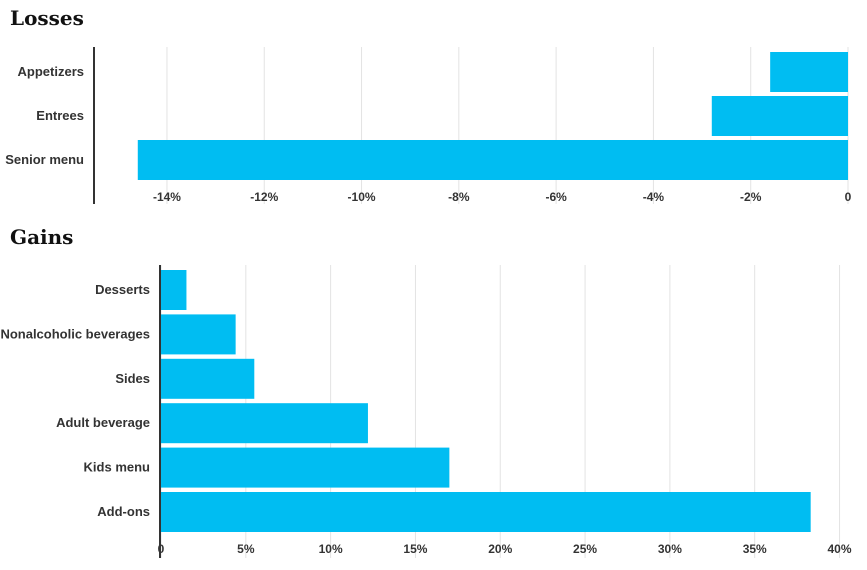  Describe the element at coordinates (556, 197) in the screenshot. I see `losses-tick-label: -6%` at that location.